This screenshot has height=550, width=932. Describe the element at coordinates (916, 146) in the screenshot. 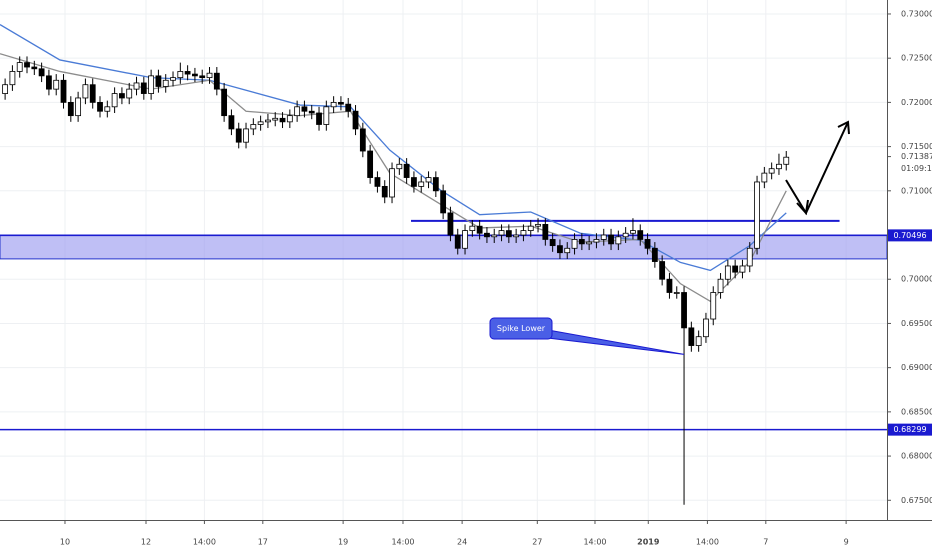

I see `y-tick-label: 0.71500` at that location.